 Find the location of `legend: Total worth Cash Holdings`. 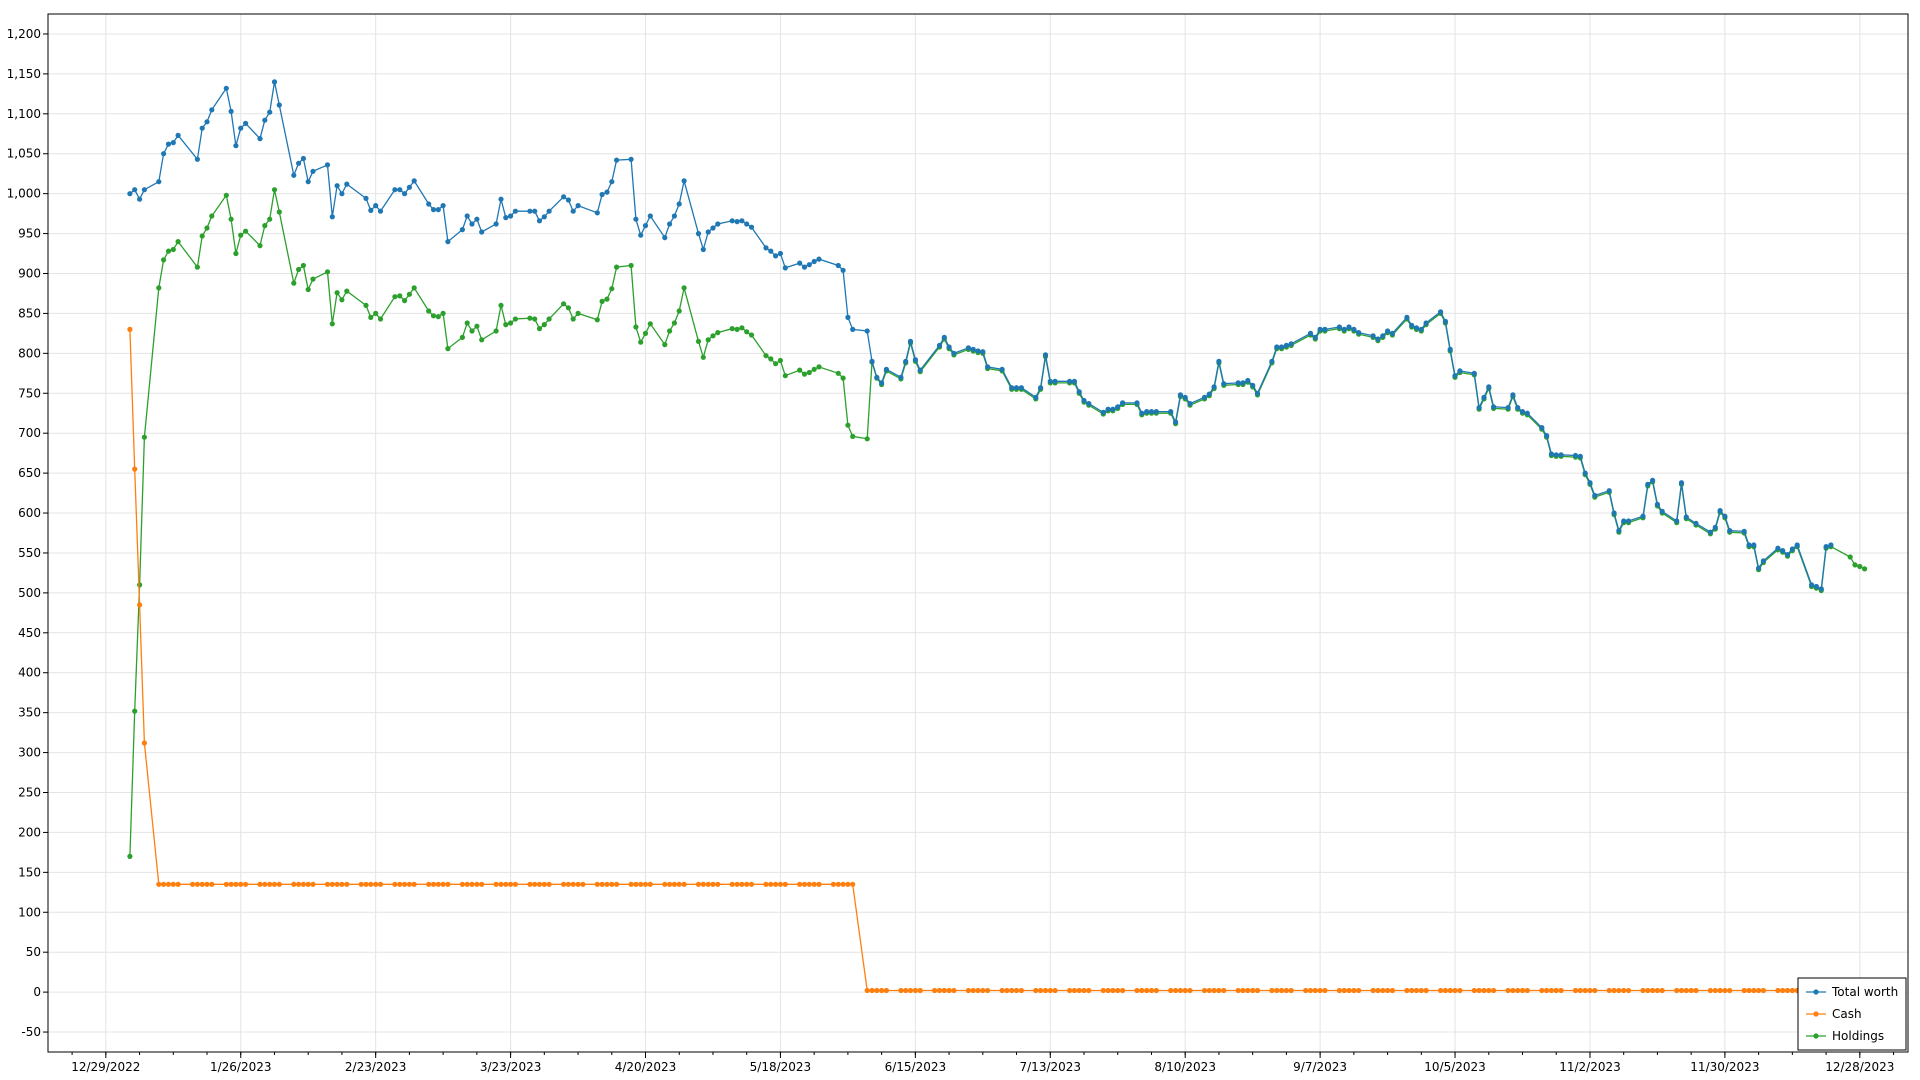

legend: Total worth Cash Holdings is located at coordinates (1852, 1014).